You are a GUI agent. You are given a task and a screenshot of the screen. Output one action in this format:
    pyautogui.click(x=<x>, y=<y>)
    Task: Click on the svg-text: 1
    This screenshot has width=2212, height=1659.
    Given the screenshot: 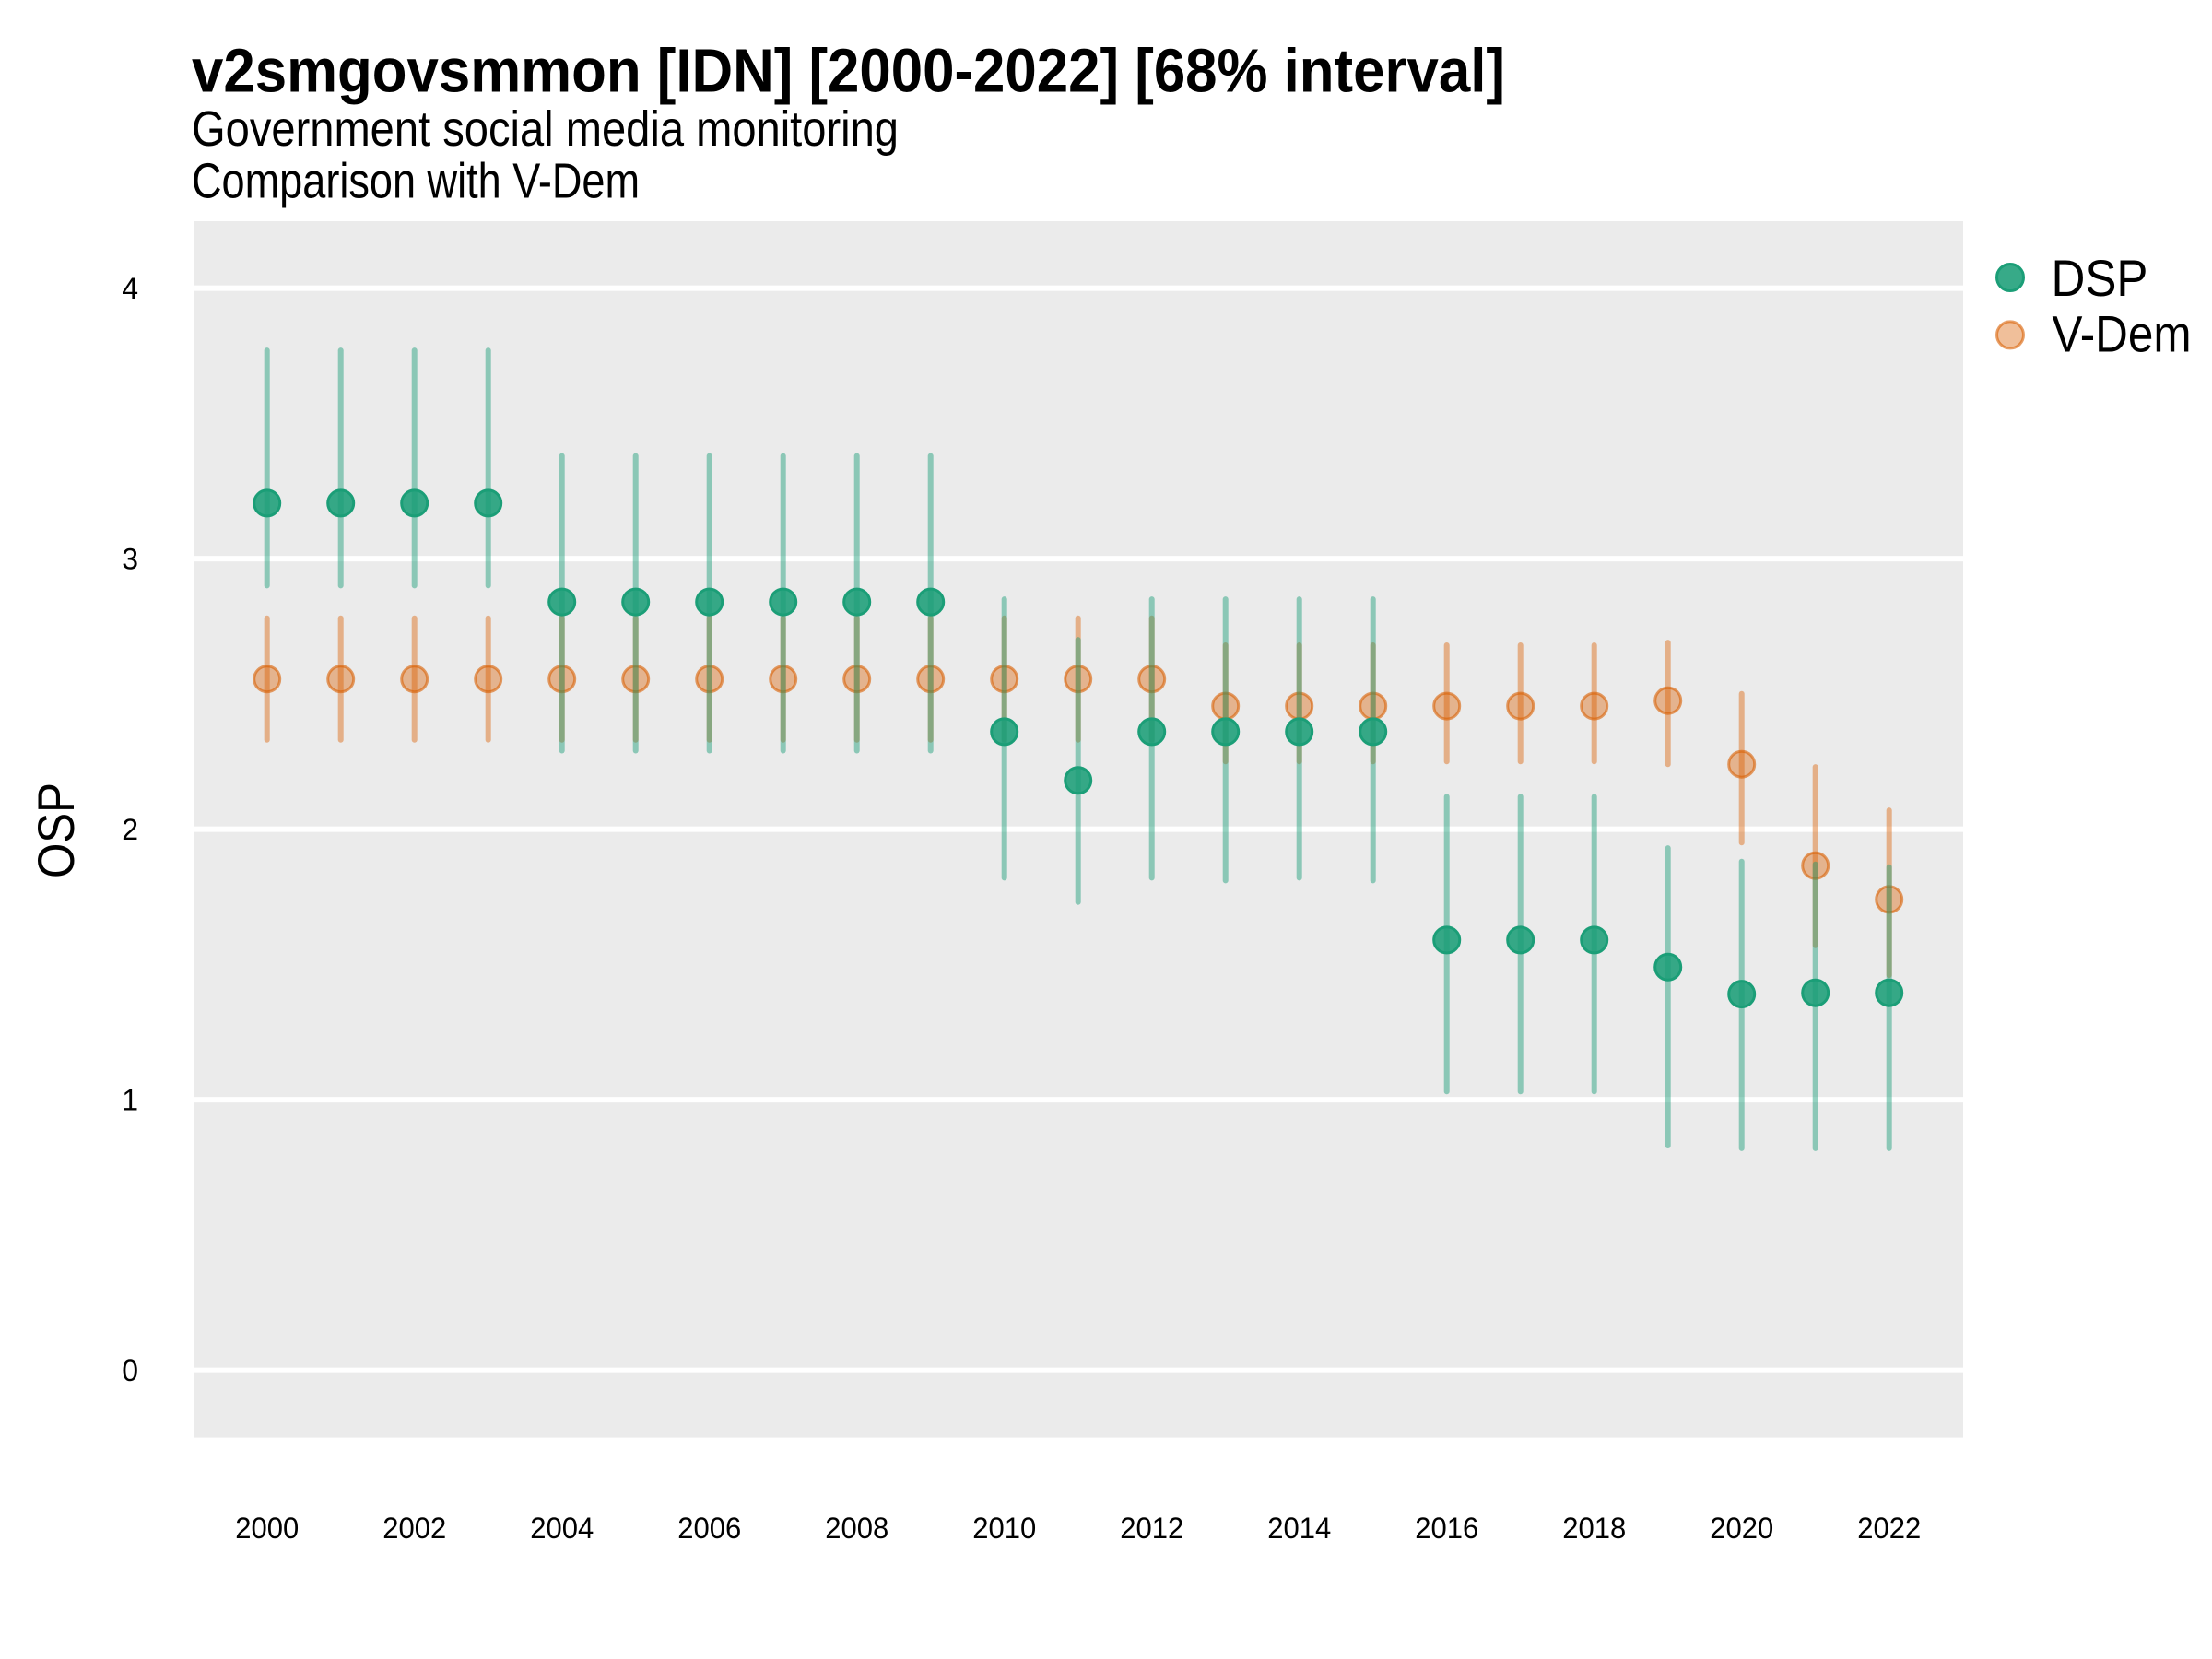 What is the action you would take?
    pyautogui.click(x=130, y=1099)
    